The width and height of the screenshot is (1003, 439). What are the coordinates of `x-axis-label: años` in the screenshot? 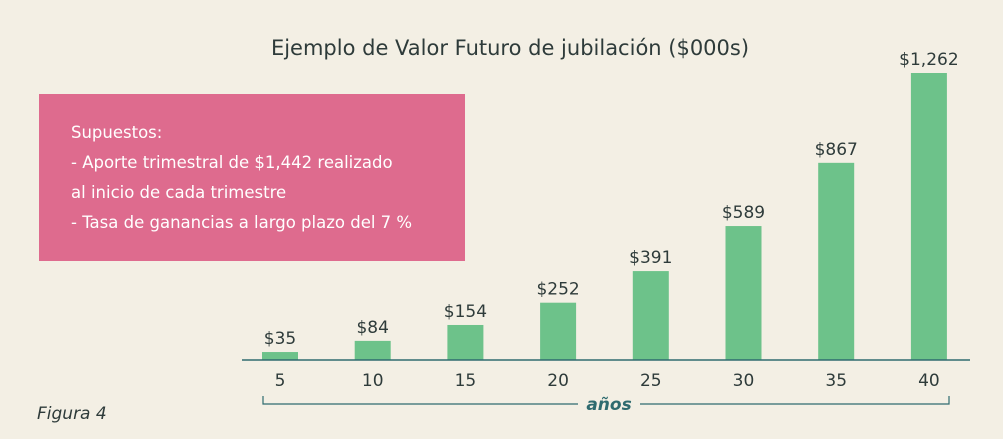 It's located at (608, 405).